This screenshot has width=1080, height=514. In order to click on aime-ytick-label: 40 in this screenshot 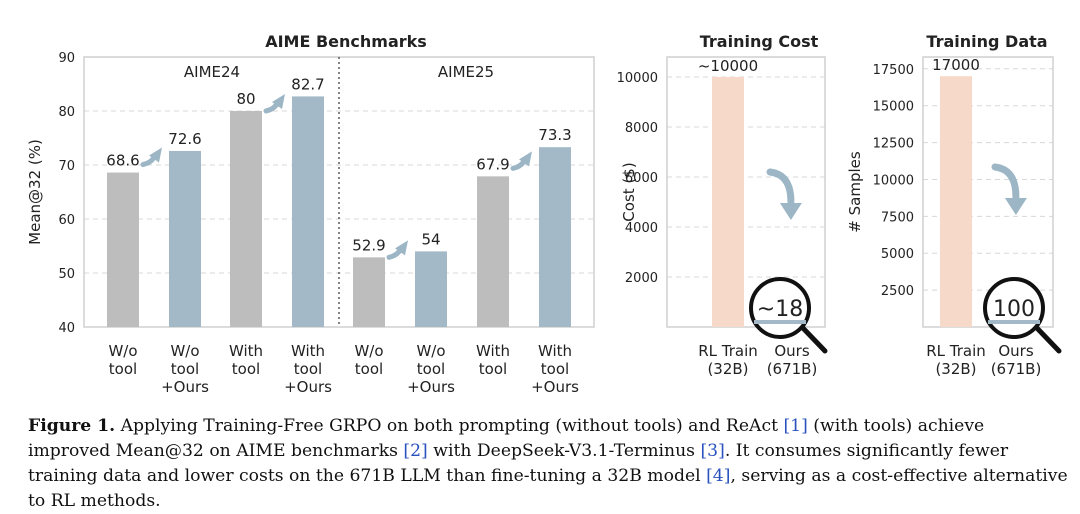, I will do `click(66, 328)`.